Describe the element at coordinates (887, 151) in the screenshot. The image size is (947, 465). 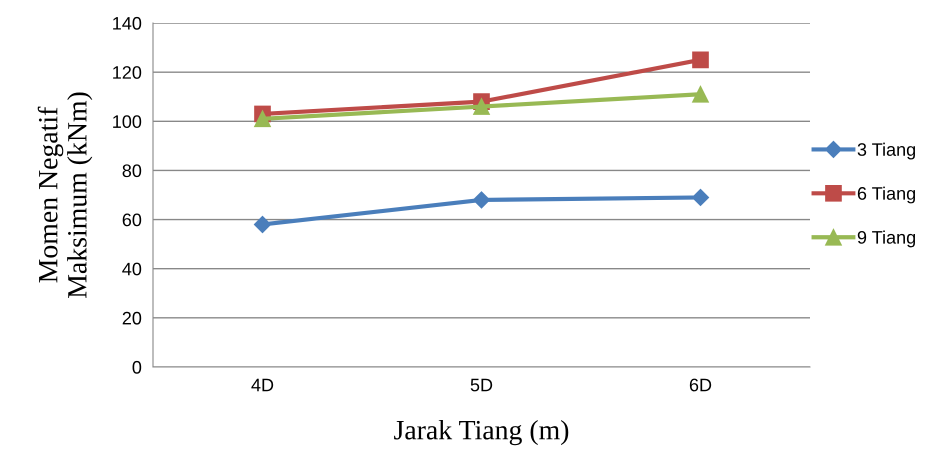
I see `legend-label: 3 Tiang` at that location.